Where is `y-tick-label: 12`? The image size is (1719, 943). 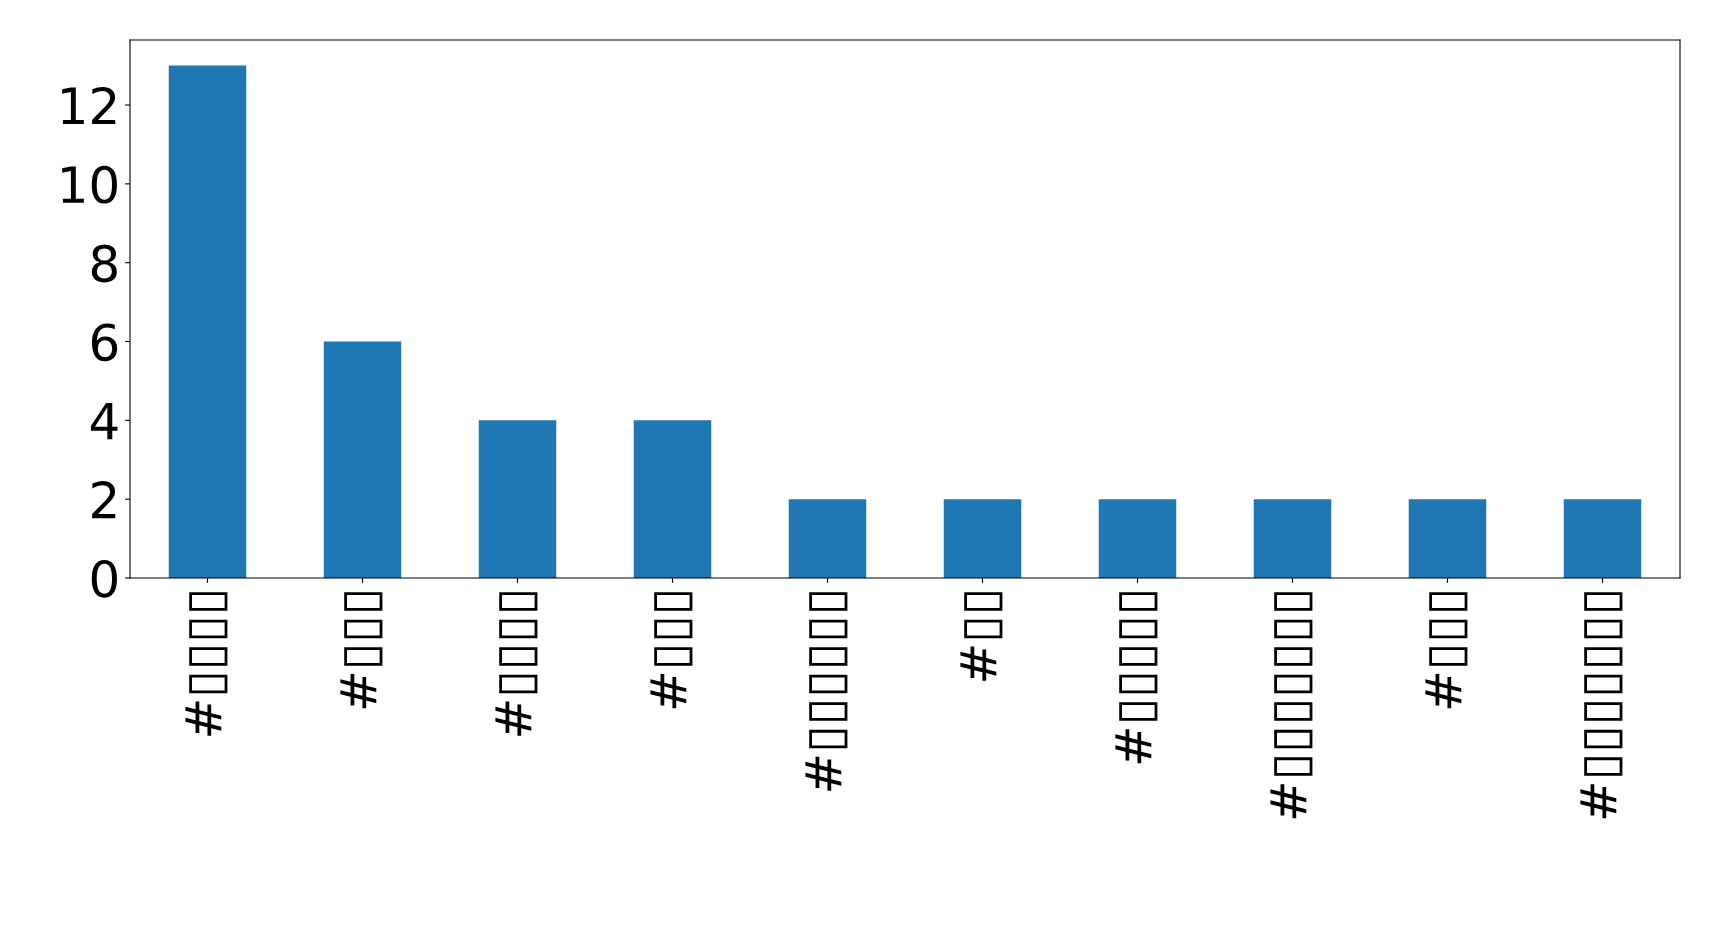 y-tick-label: 12 is located at coordinates (89, 105).